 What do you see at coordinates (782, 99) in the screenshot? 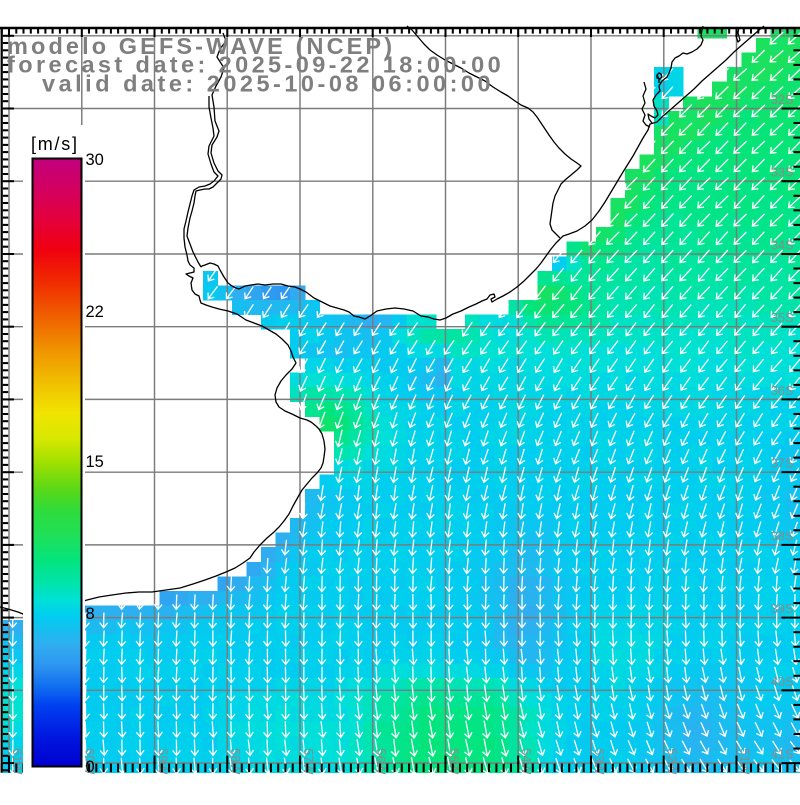
I see `svg-text: 32S` at bounding box center [782, 99].